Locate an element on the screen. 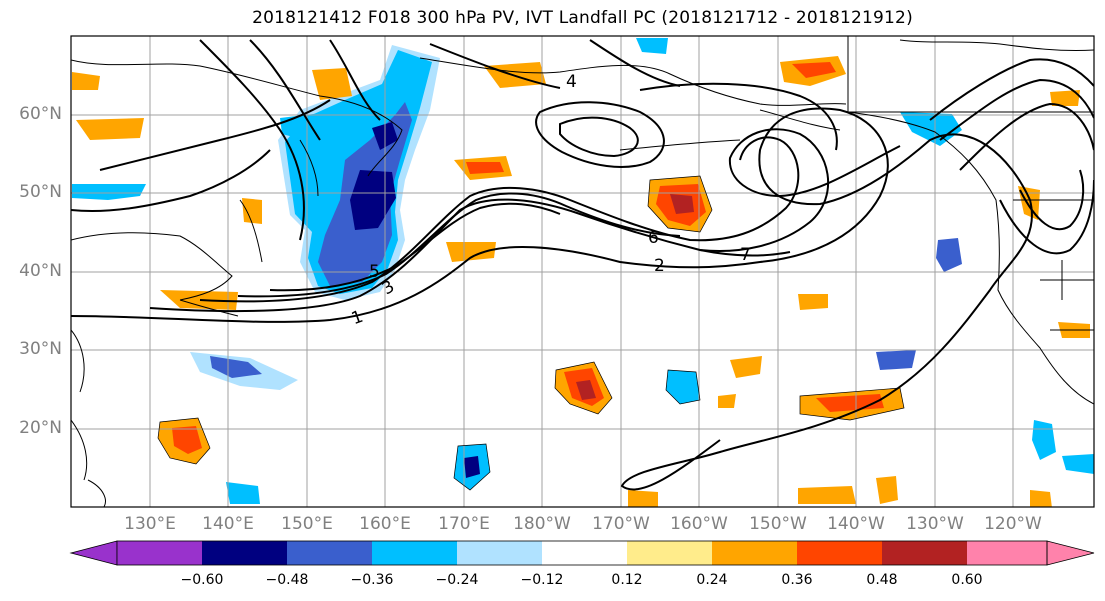  lat-label-60n: 60°N is located at coordinates (40, 114).